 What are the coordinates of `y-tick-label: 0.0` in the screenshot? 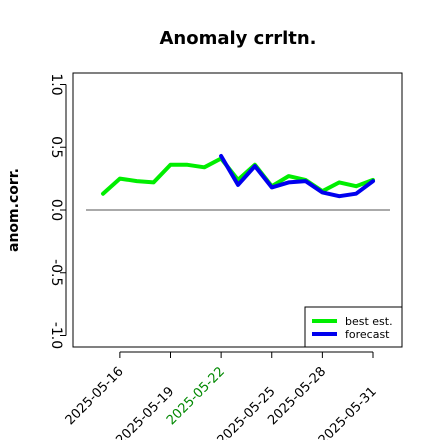 It's located at (56, 210).